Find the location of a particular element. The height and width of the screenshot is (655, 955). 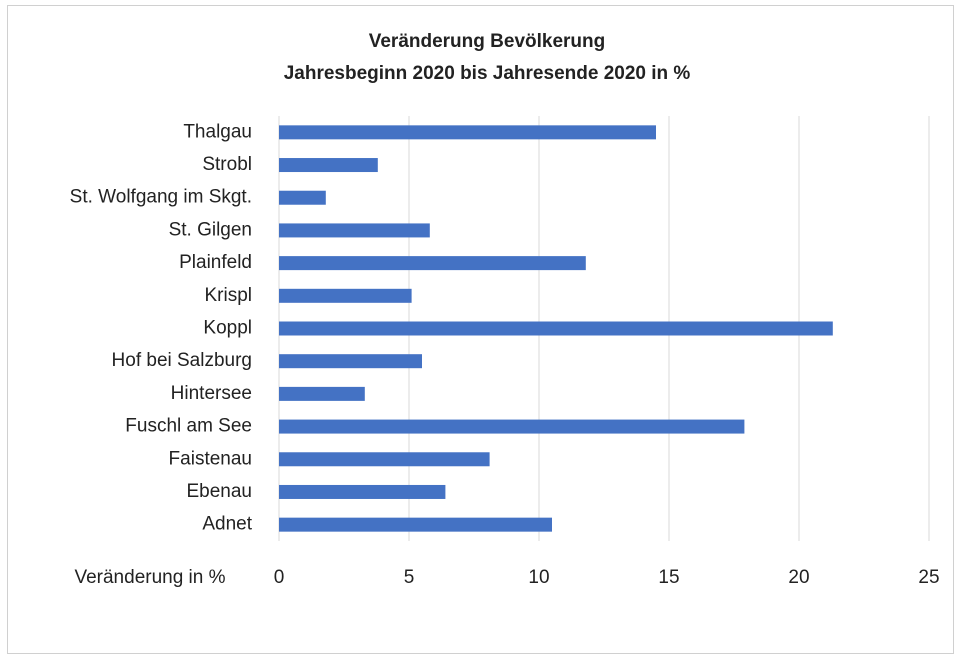

y-tick-label: Koppl is located at coordinates (227, 328).